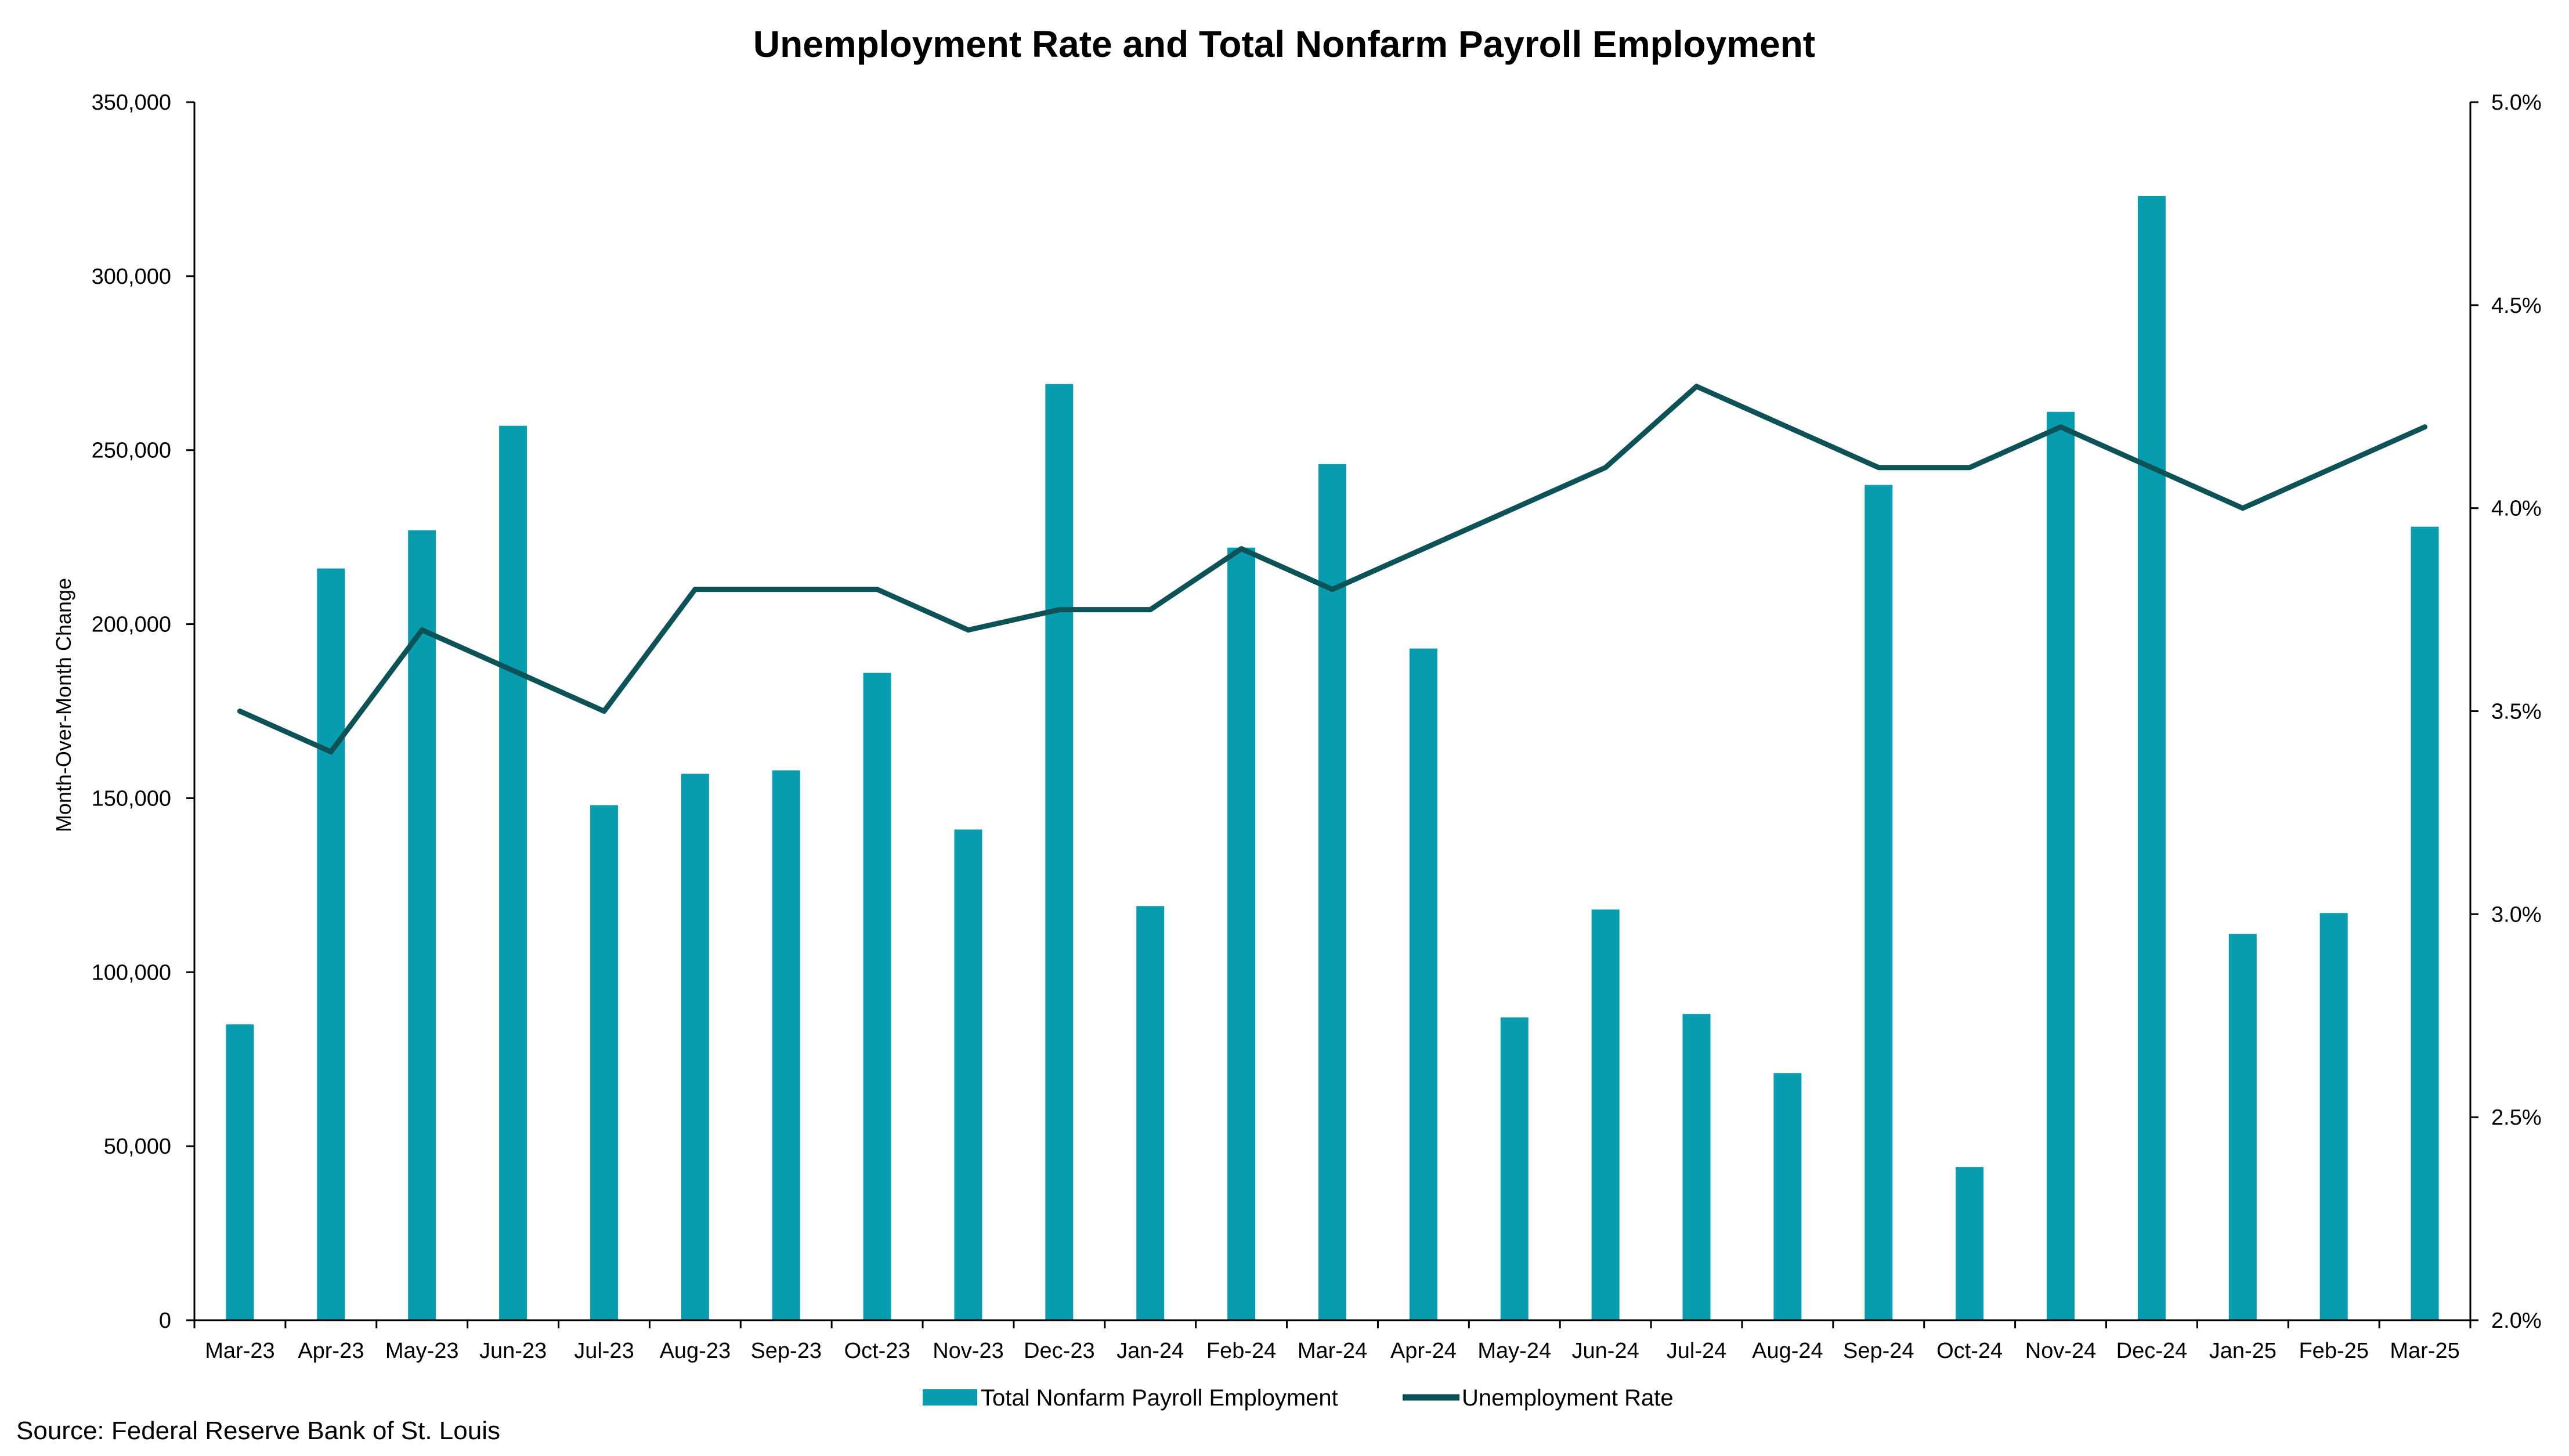  Describe the element at coordinates (2333, 1351) in the screenshot. I see `x-tick-label: Feb-25` at that location.